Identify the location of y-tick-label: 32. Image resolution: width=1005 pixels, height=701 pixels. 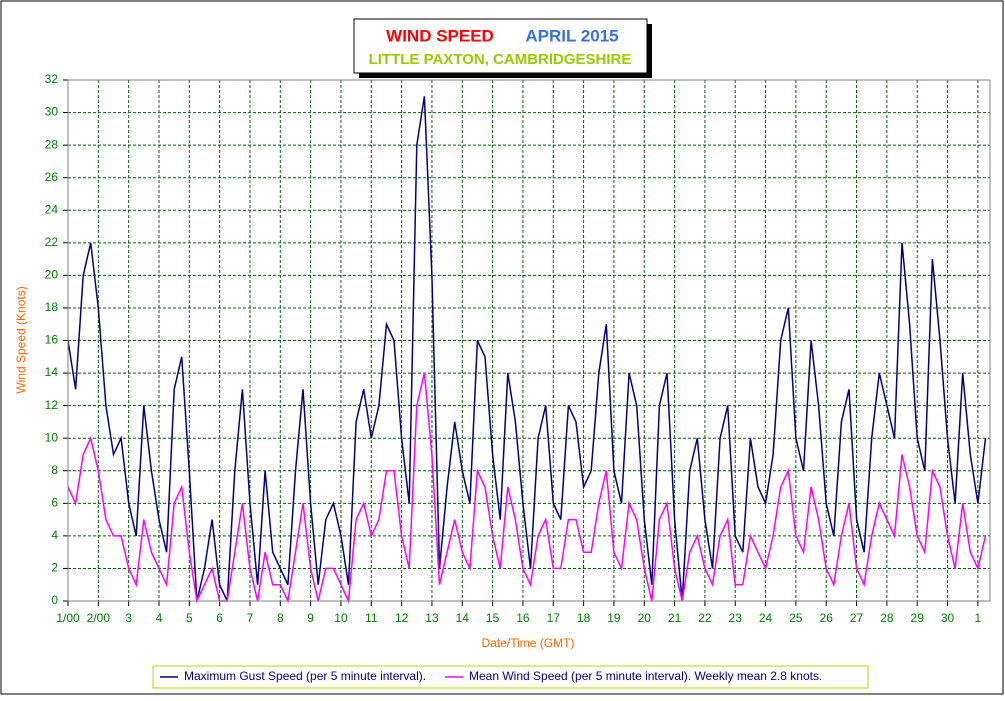
(52, 79).